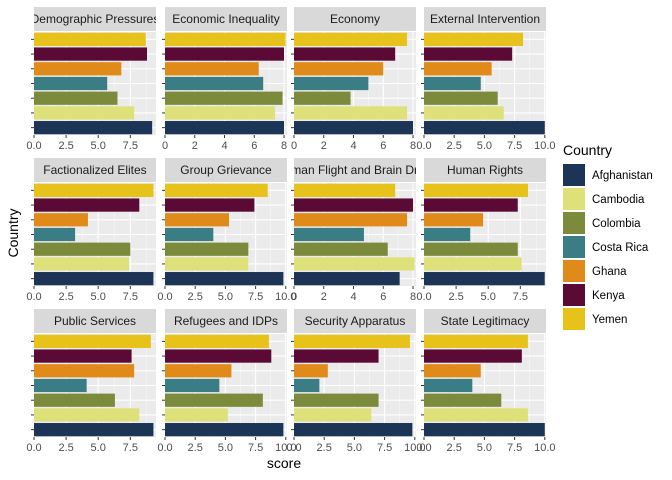  Describe the element at coordinates (618, 200) in the screenshot. I see `legend-label: Cambodia` at that location.